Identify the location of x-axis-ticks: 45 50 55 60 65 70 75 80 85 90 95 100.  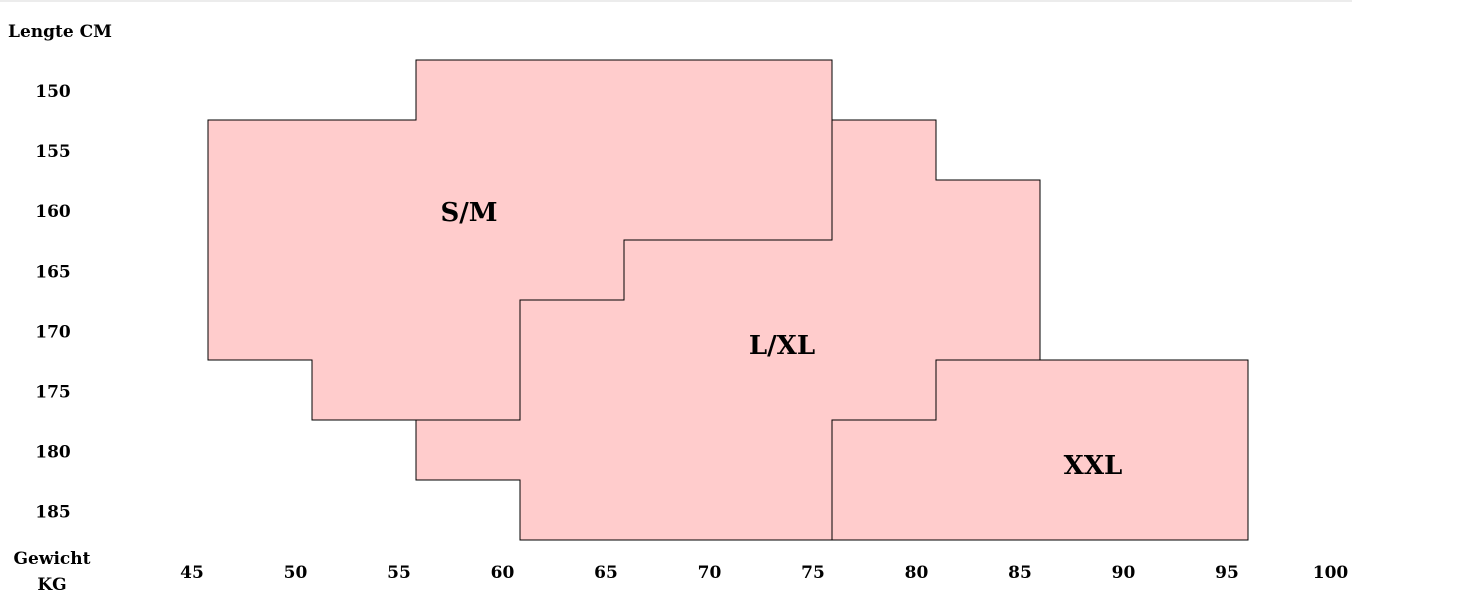
(764, 573).